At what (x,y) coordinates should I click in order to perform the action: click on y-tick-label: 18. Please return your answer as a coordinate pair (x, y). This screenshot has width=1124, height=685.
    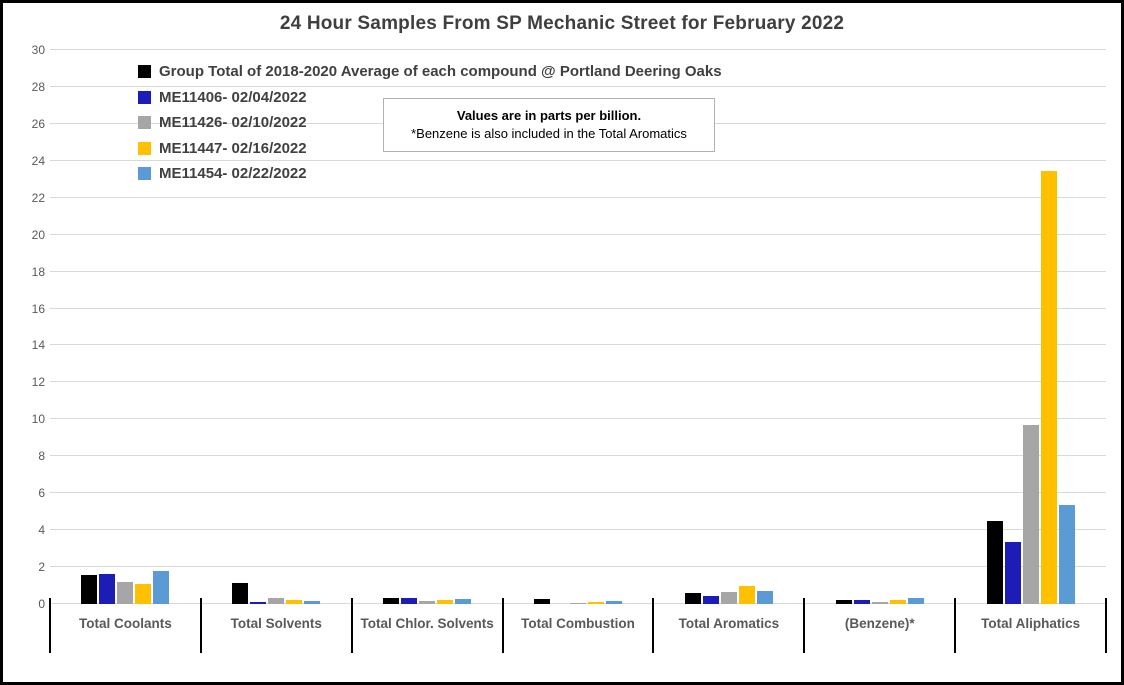
    Looking at the image, I should click on (38, 271).